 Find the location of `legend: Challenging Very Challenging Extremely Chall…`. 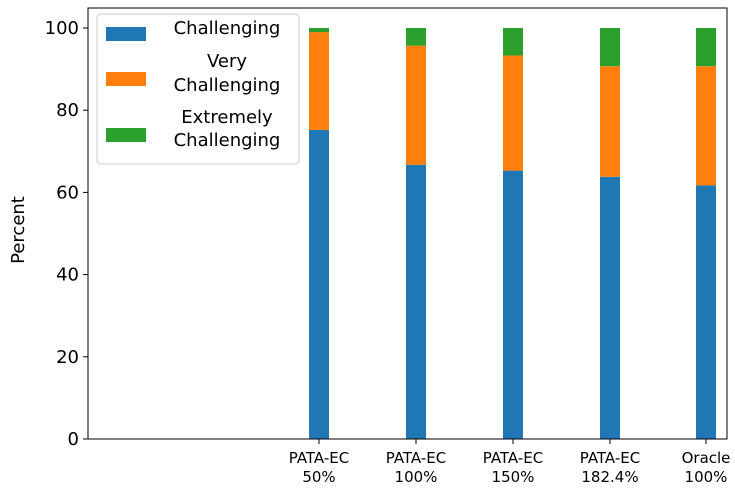

legend: Challenging Very Challenging Extremely Chall… is located at coordinates (198, 89).